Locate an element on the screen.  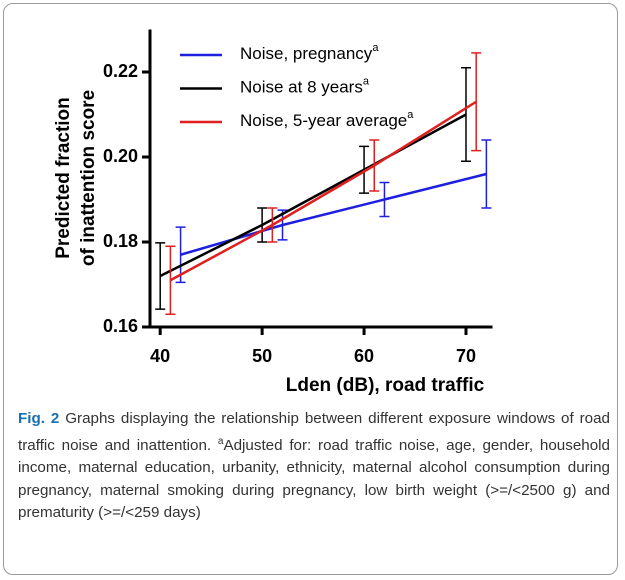
y-tick-label: 0.16 is located at coordinates (120, 326).